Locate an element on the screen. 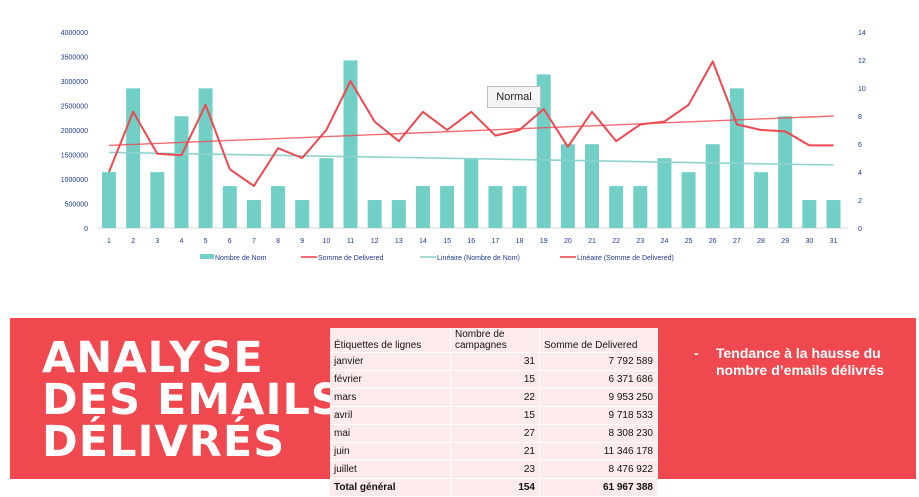 The height and width of the screenshot is (497, 919). x-tick-label: 23 is located at coordinates (640, 241).